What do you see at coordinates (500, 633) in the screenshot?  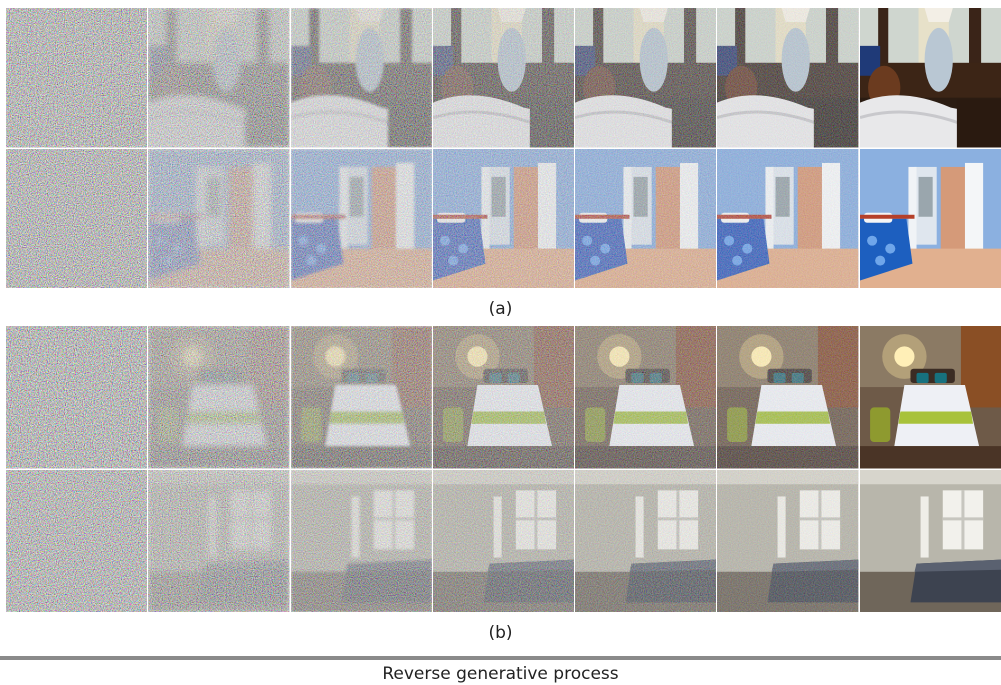 I see `panel-b-caption: (b)` at bounding box center [500, 633].